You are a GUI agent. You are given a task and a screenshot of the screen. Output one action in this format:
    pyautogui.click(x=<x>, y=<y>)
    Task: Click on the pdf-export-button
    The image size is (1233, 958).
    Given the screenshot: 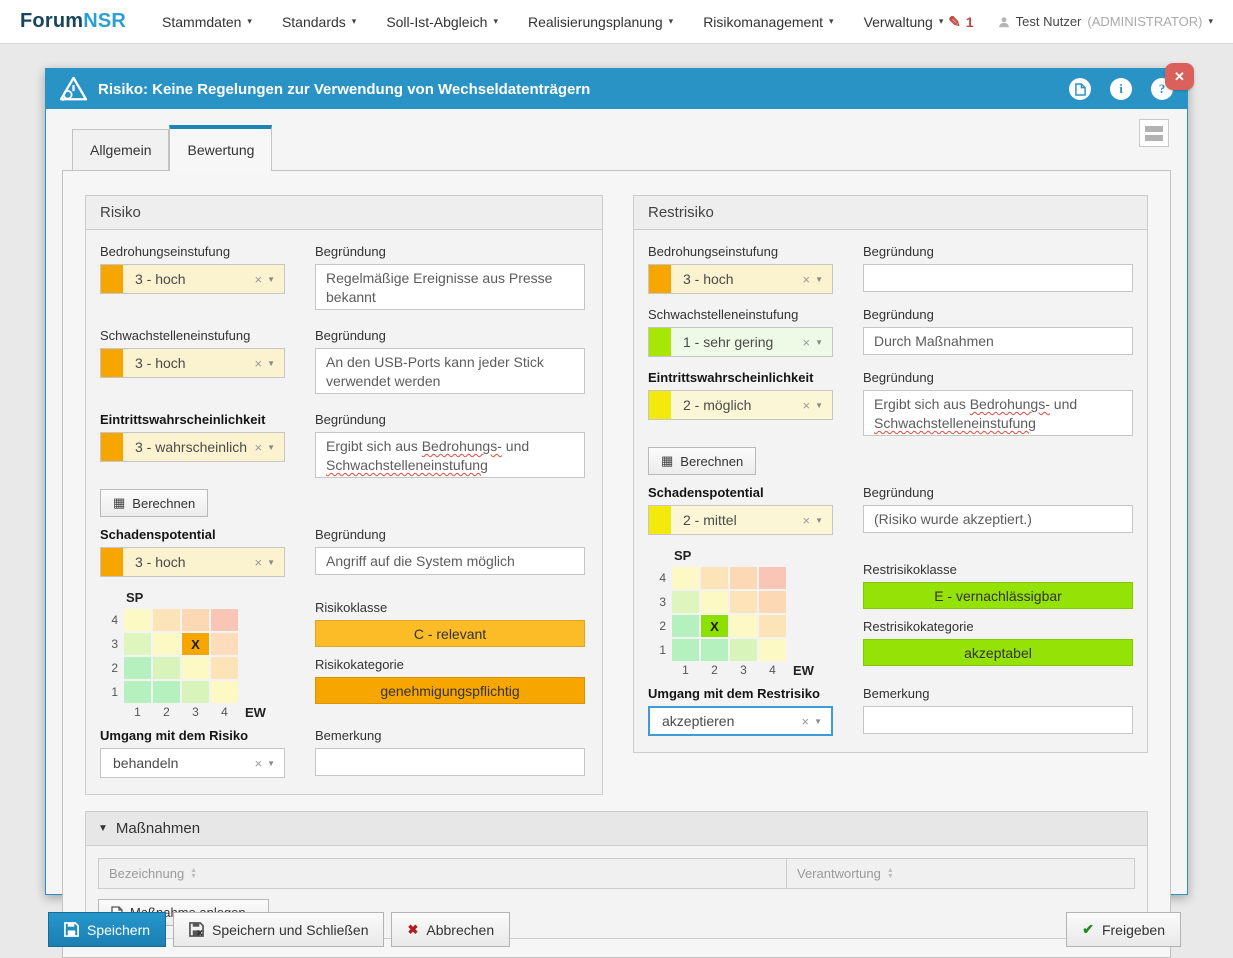 What is the action you would take?
    pyautogui.click(x=1080, y=89)
    